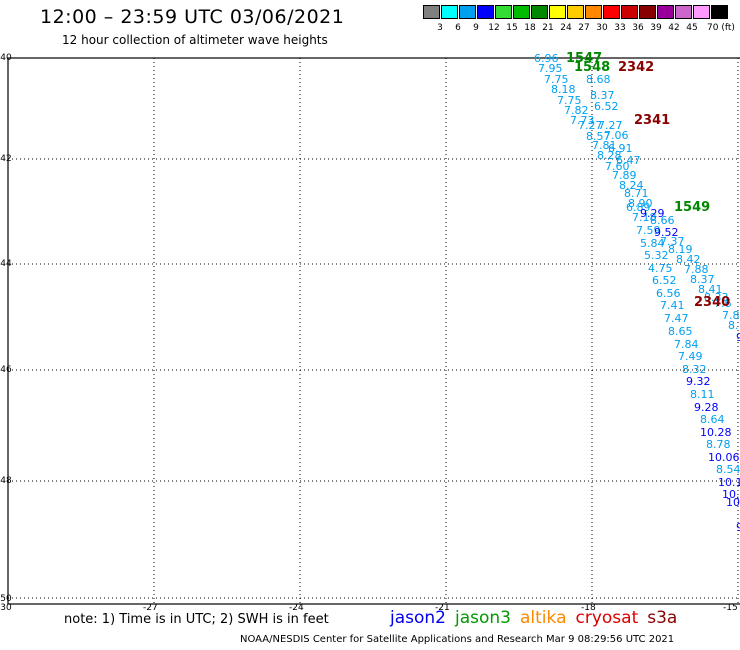 This screenshot has height=650, width=740. What do you see at coordinates (610, 125) in the screenshot?
I see `wave-height-label: 7.27` at bounding box center [610, 125].